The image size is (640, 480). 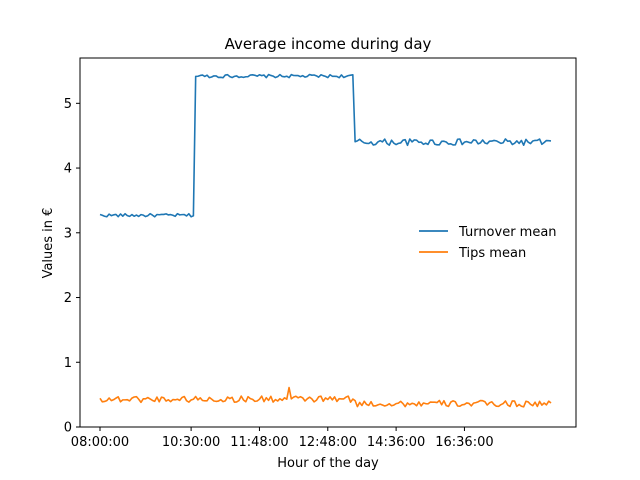 What do you see at coordinates (48, 243) in the screenshot?
I see `y-axis-title: Values in €` at bounding box center [48, 243].